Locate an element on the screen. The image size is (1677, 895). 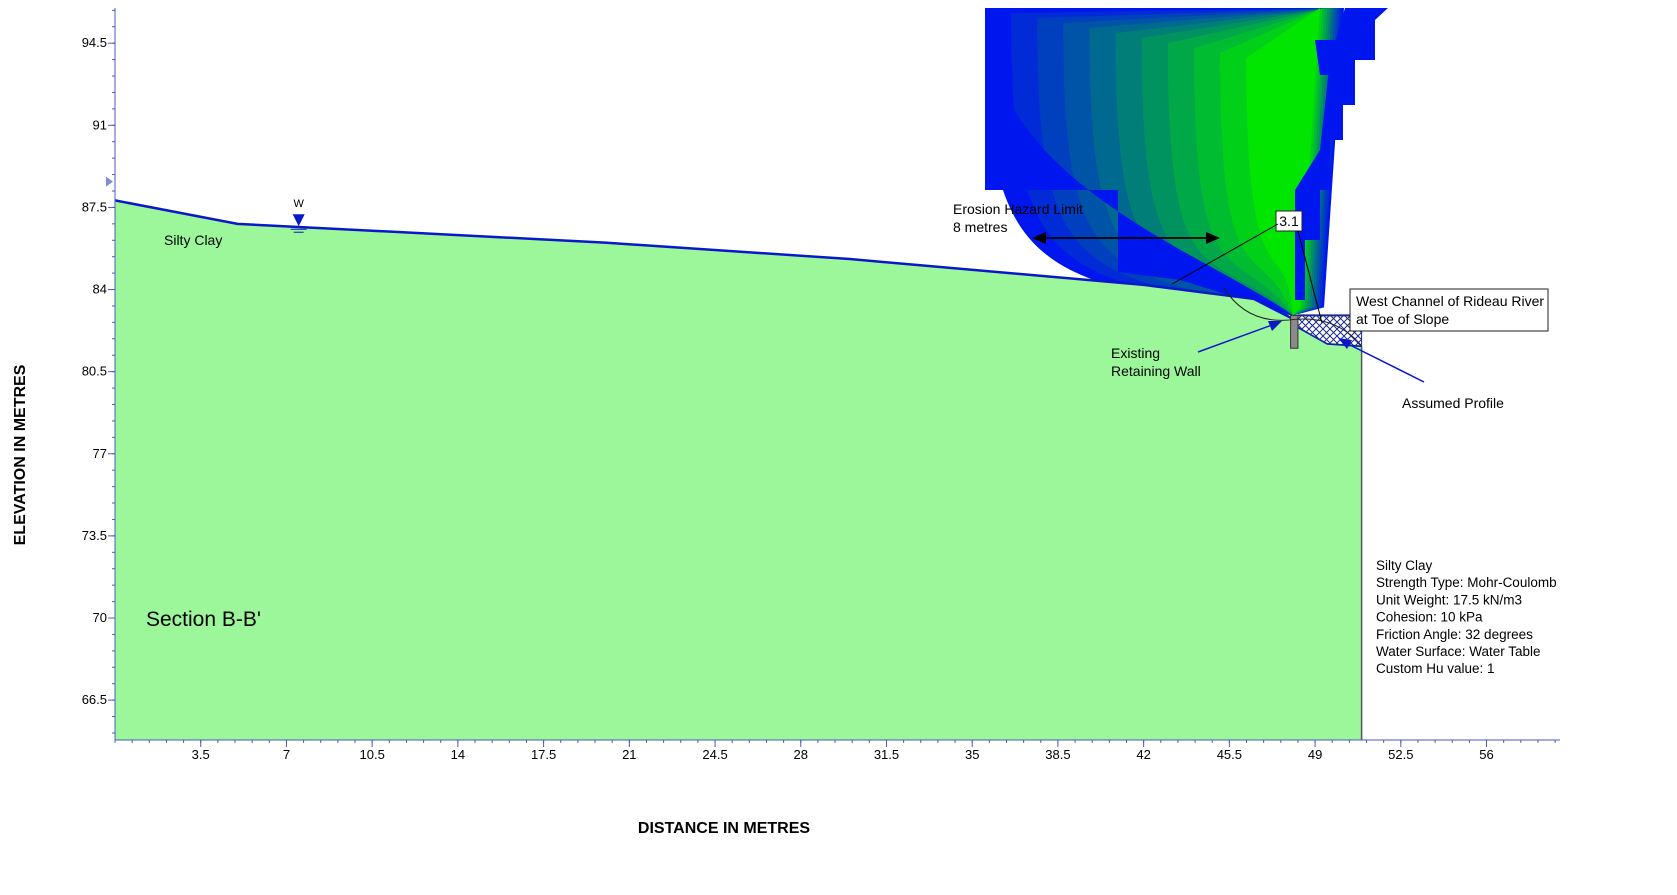
y-axis-title: ELEVATION IN METRES is located at coordinates (20, 454).